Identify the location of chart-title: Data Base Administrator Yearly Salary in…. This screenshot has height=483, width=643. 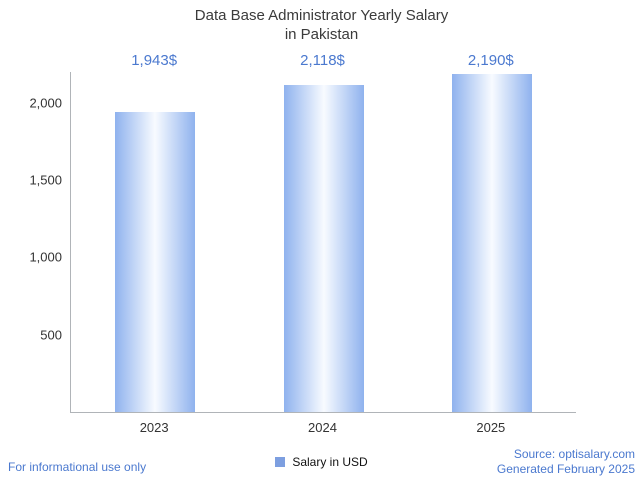
(321, 25).